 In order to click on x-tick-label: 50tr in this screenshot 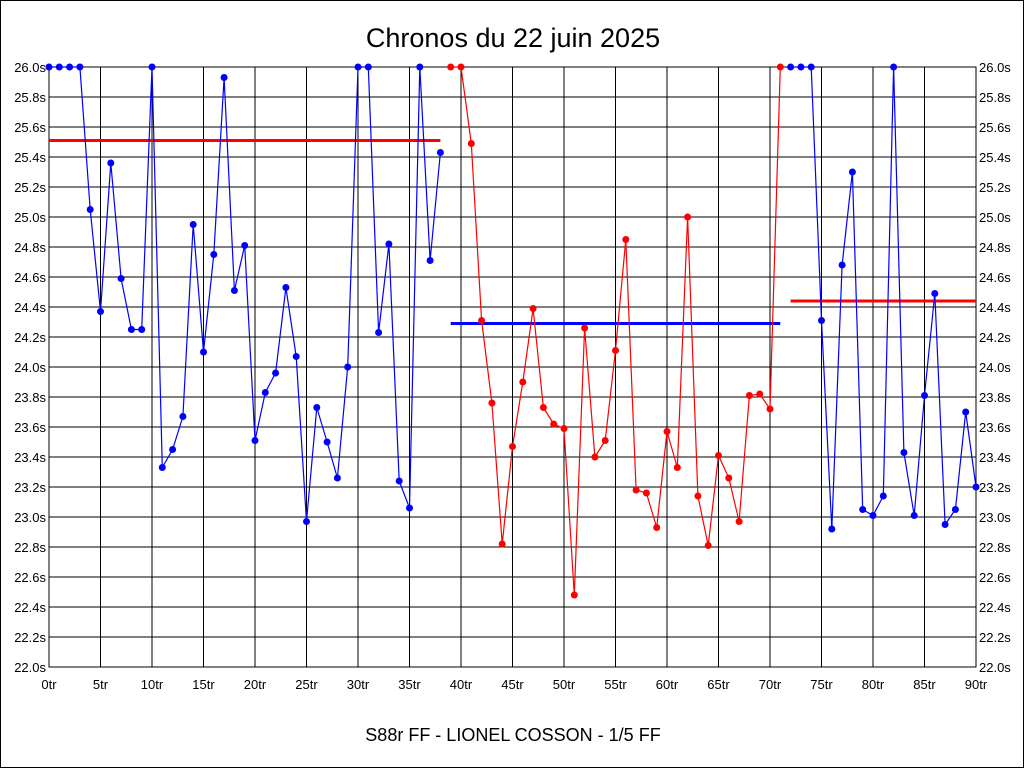, I will do `click(564, 684)`.